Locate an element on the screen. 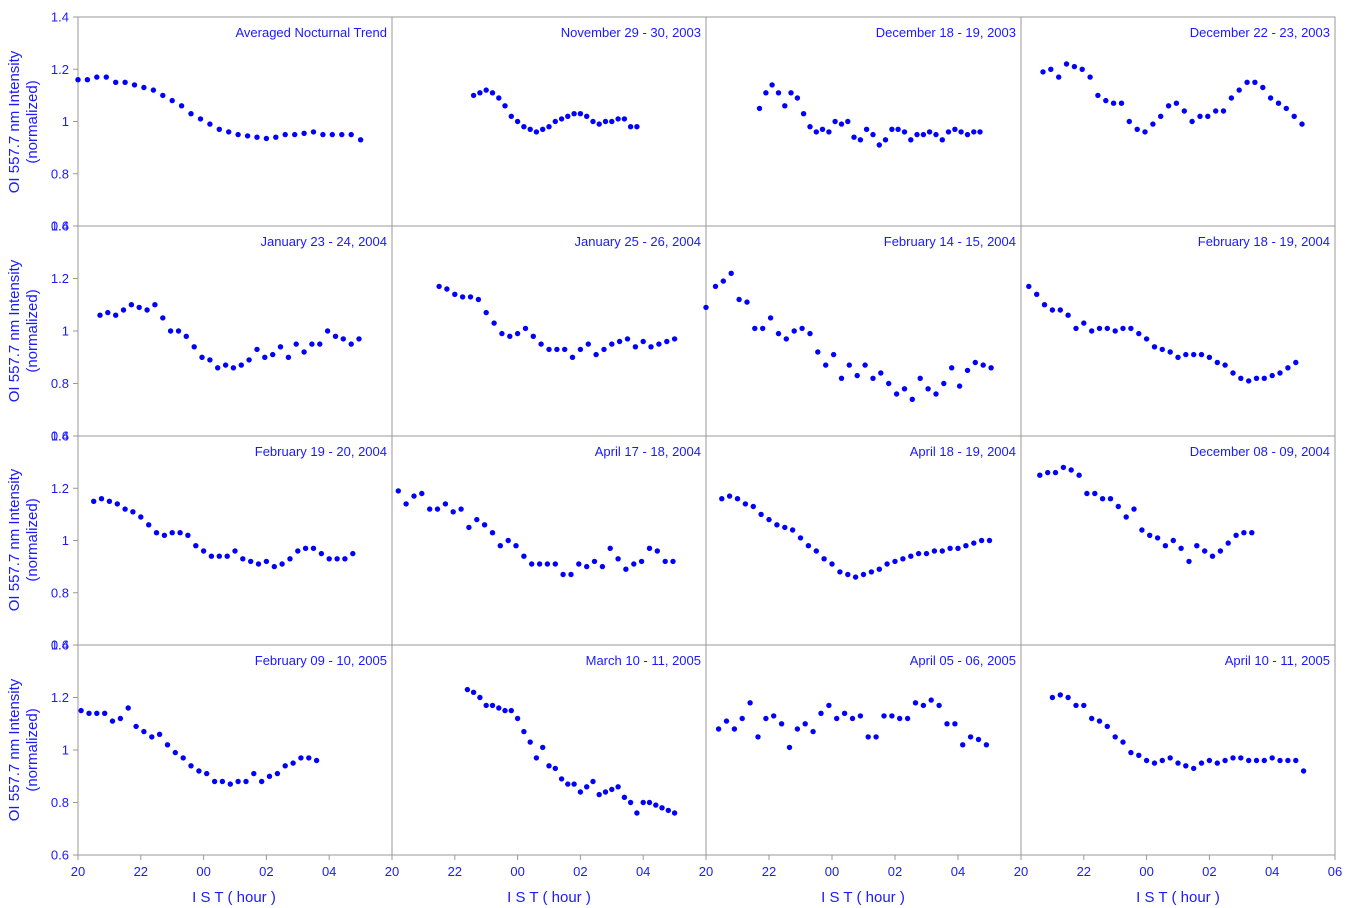 The width and height of the screenshot is (1357, 908). panel-title: November 29 - 30, 2003 is located at coordinates (631, 32).